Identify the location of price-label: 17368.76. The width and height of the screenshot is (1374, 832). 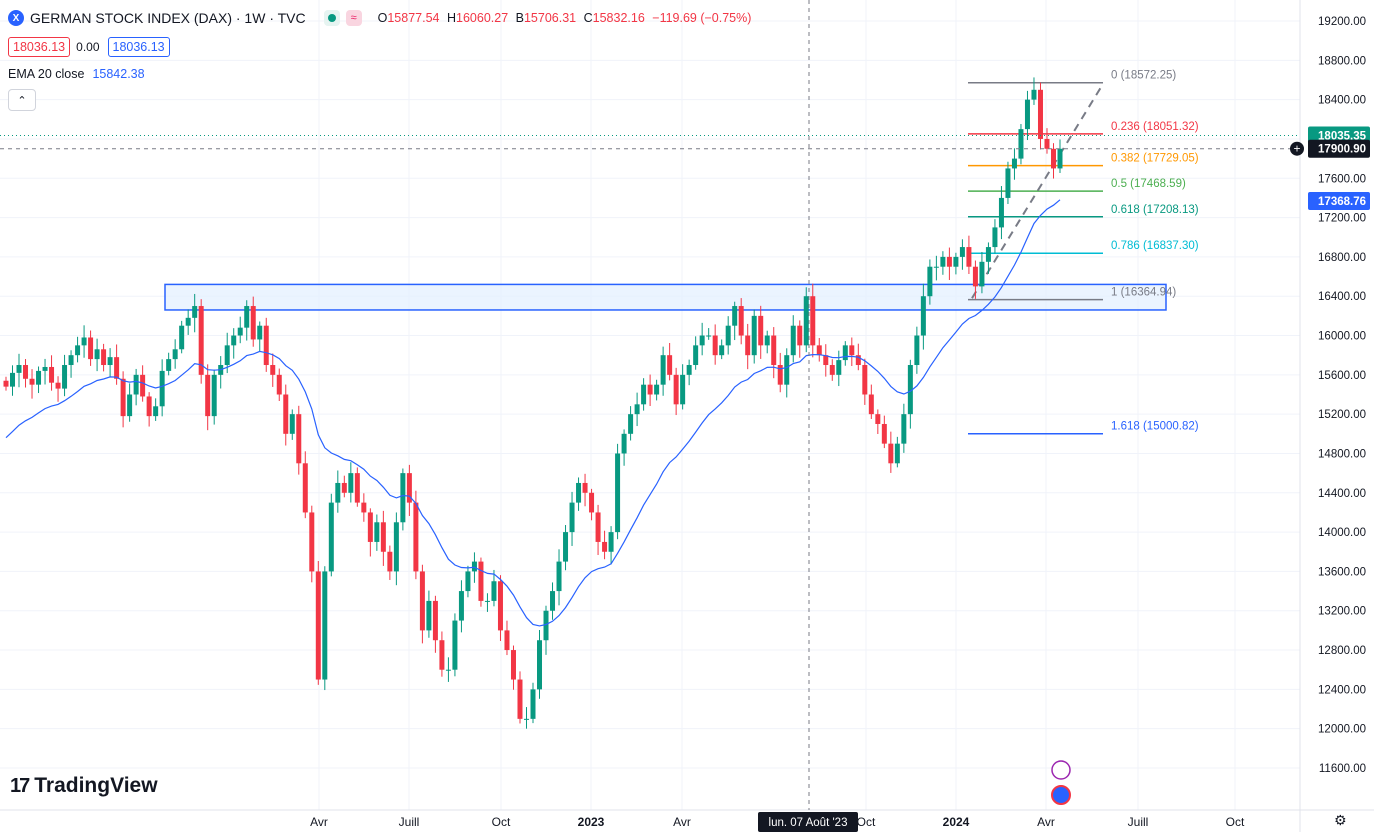
(1339, 200).